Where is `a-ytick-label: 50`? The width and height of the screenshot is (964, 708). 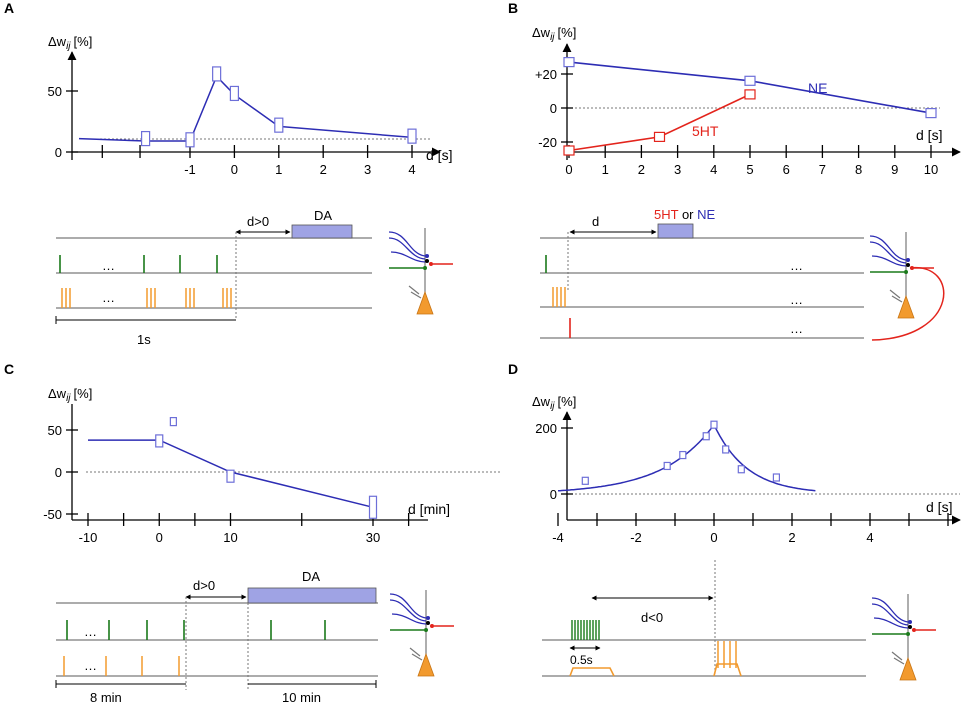 a-ytick-label: 50 is located at coordinates (55, 91).